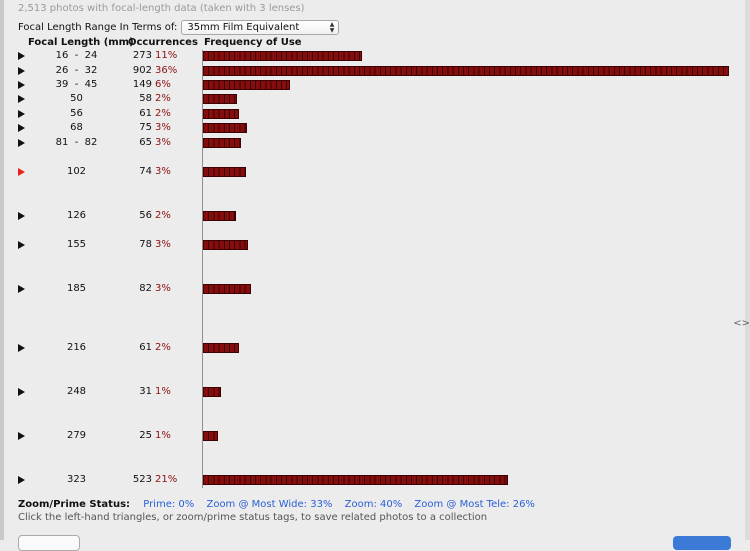 Image resolution: width=750 pixels, height=551 pixels. I want to click on status-tag-zoom-most-wide: Zoom @ Most Wide: 33%, so click(269, 504).